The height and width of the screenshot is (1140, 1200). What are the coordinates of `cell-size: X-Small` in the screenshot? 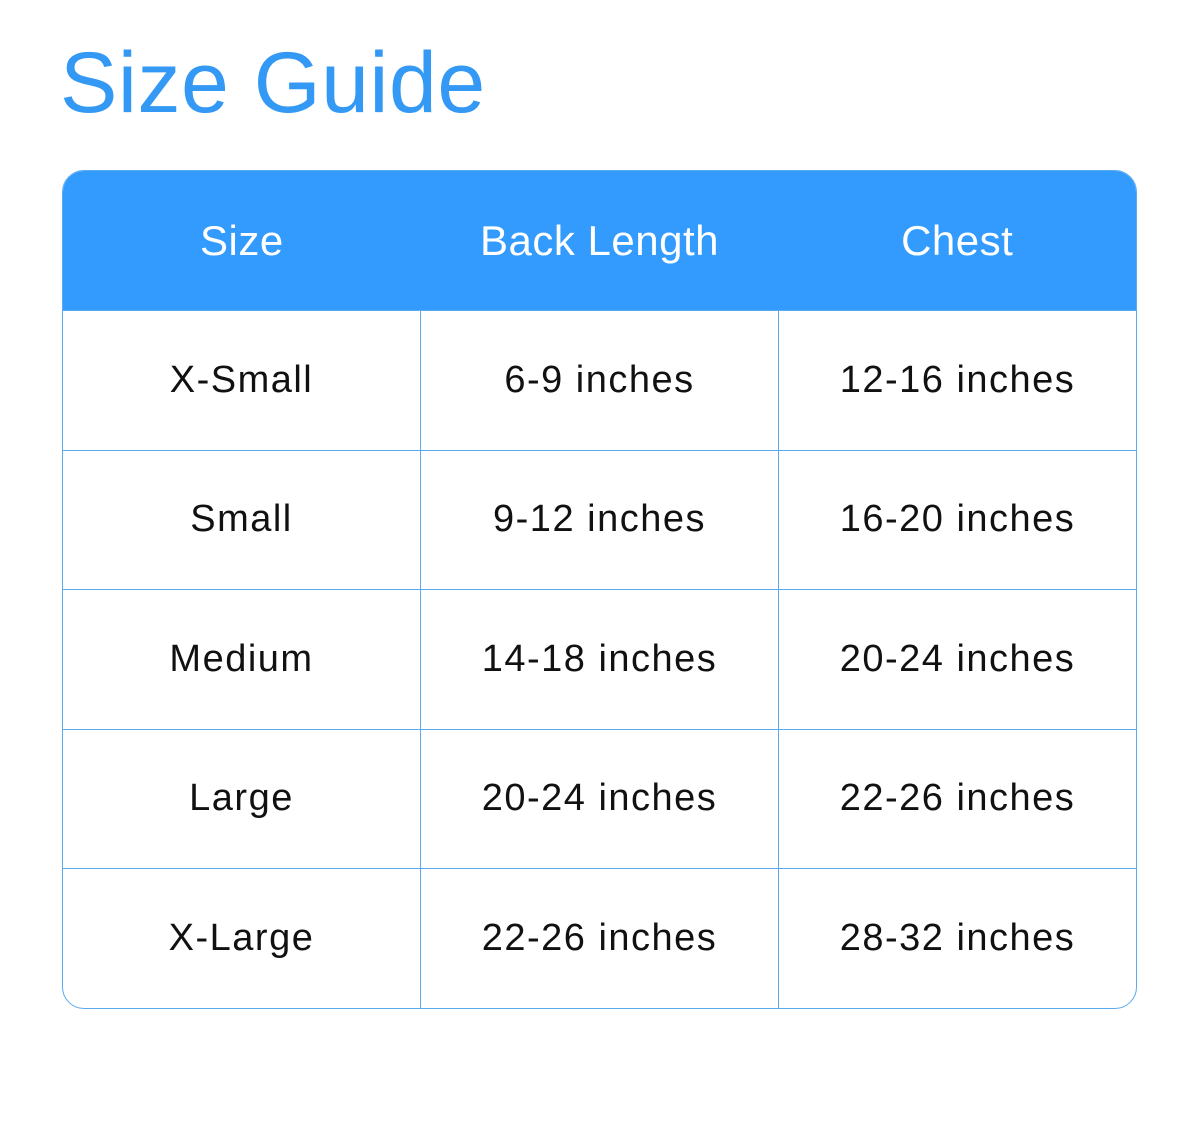 It's located at (241, 379).